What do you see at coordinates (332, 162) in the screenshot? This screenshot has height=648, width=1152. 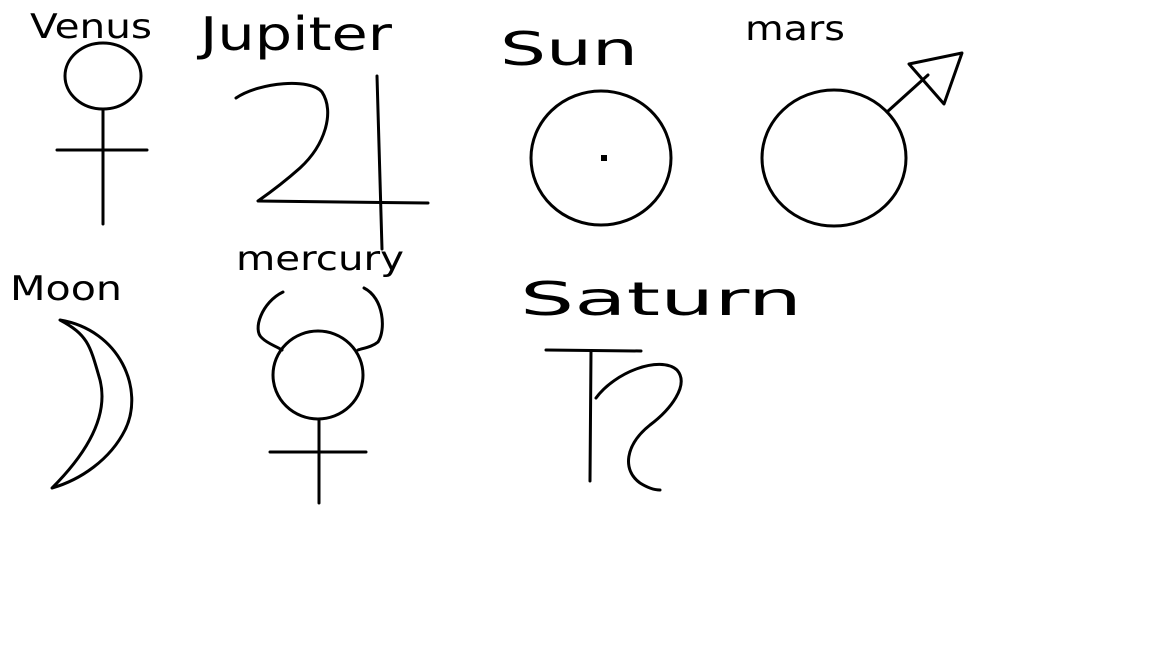 I see `jupiter-symbol-icon` at bounding box center [332, 162].